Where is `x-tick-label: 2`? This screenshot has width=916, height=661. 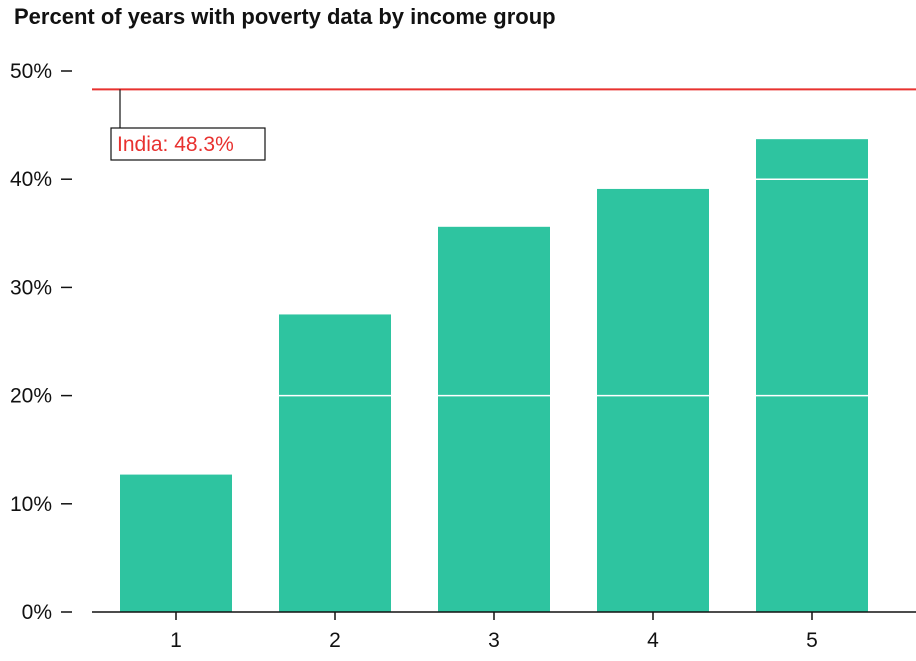
x-tick-label: 2 is located at coordinates (335, 640).